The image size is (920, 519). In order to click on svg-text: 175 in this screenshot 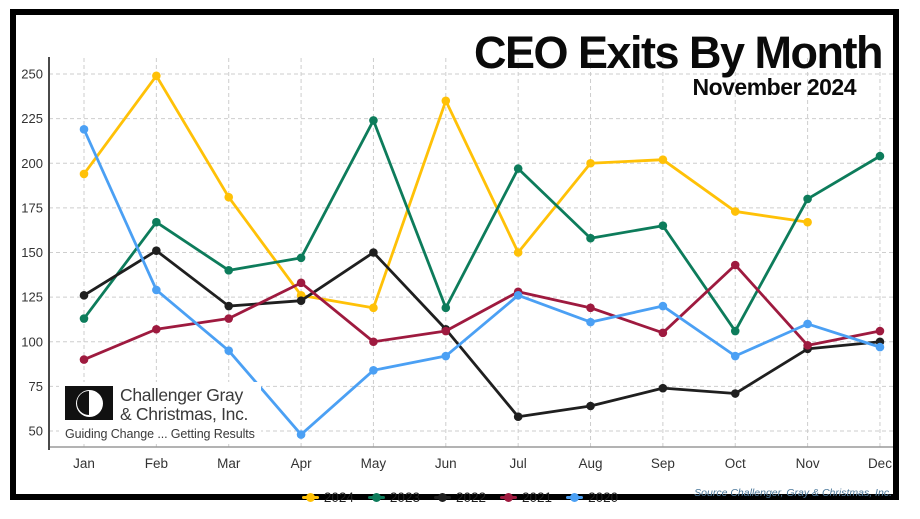, I will do `click(32, 207)`.